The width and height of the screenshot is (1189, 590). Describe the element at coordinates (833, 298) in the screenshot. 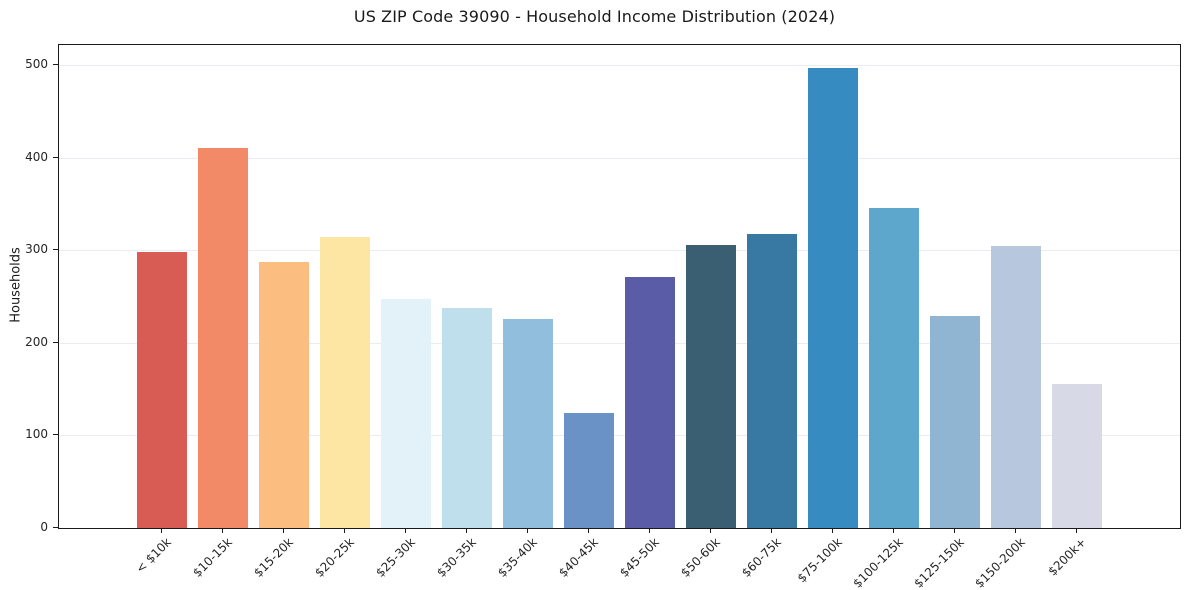

I see `bar-$75-100k` at that location.